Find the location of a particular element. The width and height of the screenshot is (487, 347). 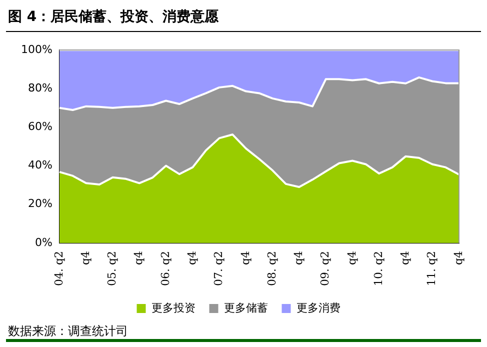

y-tick-label: 100% is located at coordinates (36, 49).